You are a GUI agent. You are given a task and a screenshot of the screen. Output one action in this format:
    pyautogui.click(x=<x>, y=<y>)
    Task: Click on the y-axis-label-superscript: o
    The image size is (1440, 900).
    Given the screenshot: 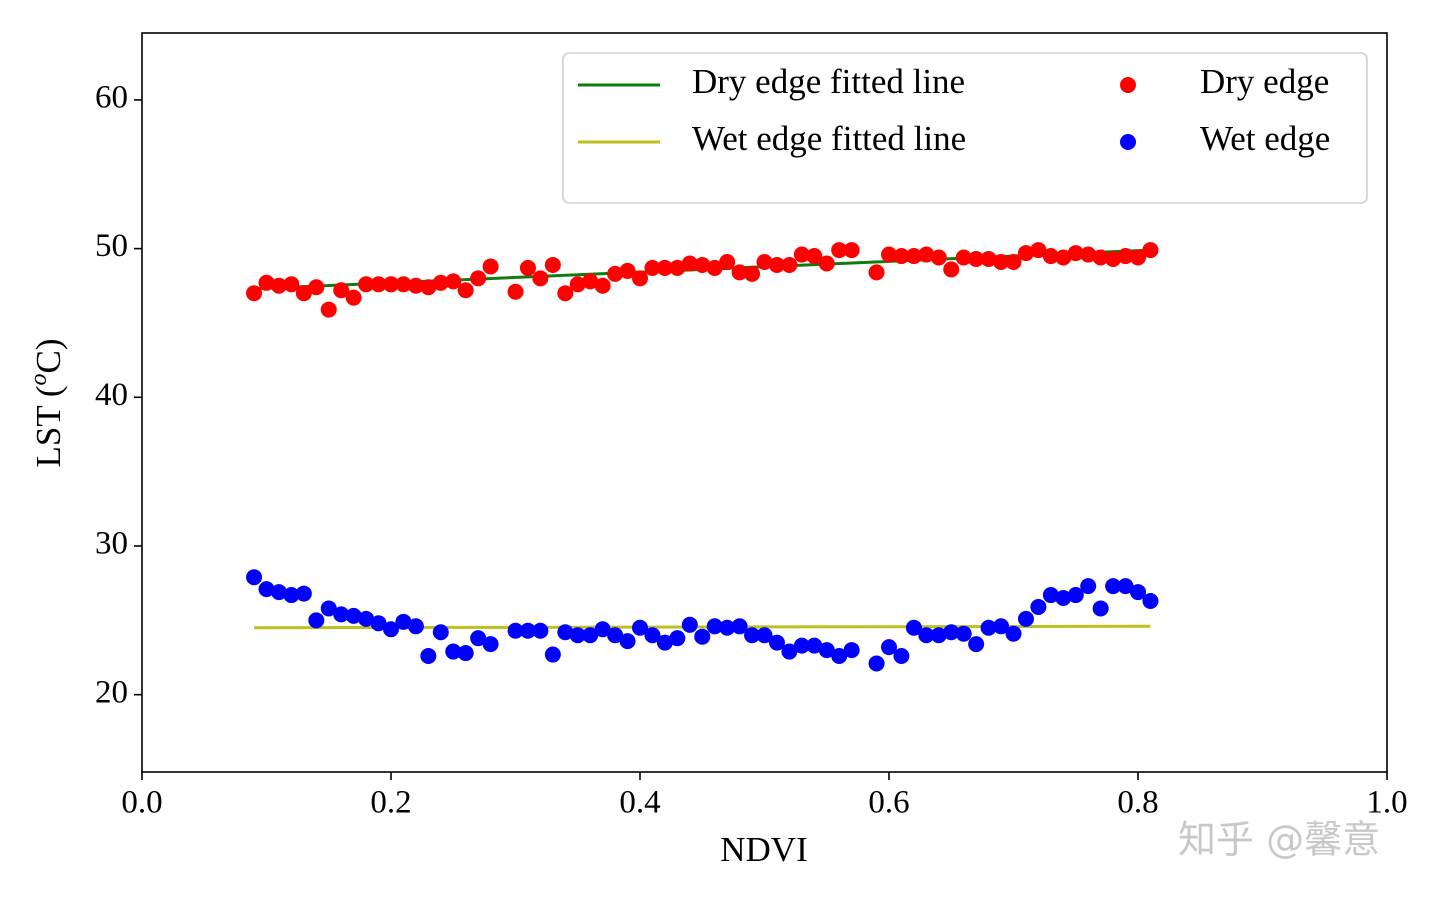 What is the action you would take?
    pyautogui.click(x=39, y=380)
    